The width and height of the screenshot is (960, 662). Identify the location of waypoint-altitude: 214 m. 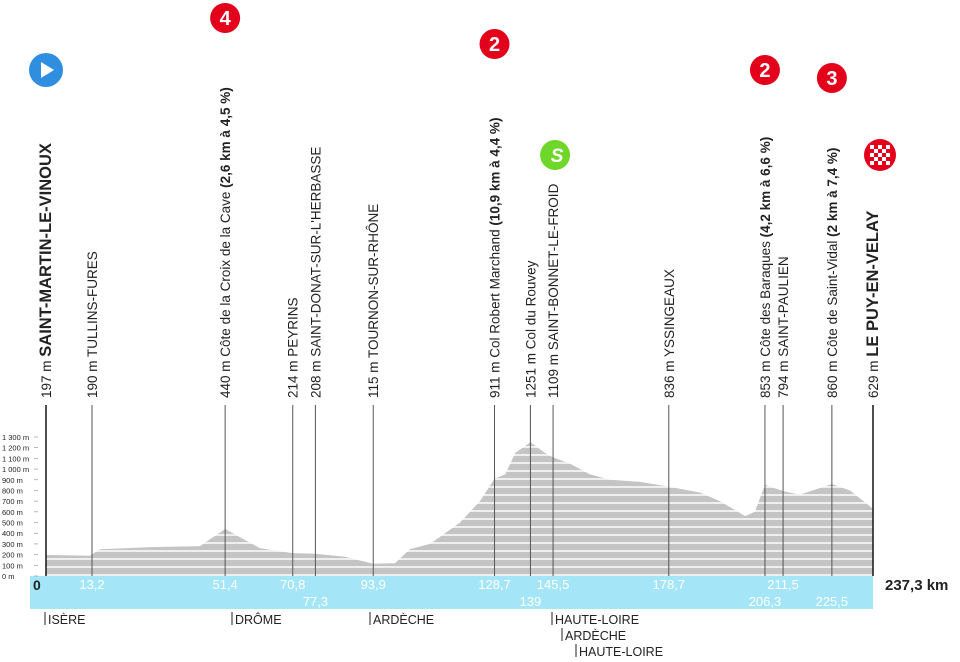
(293, 379).